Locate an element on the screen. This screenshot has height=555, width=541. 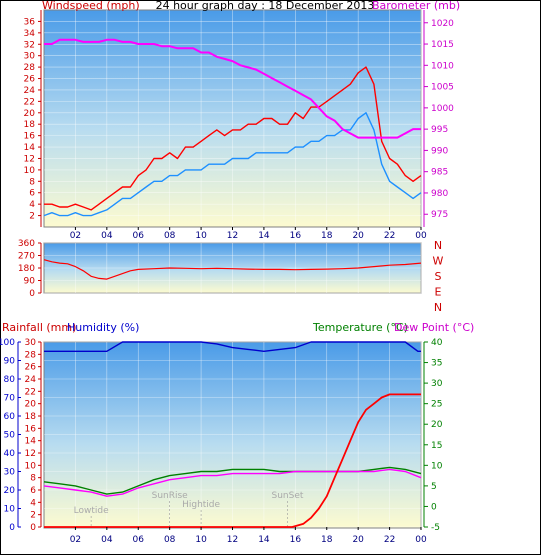
windspeed-tick-label: 6 is located at coordinates (32, 194).